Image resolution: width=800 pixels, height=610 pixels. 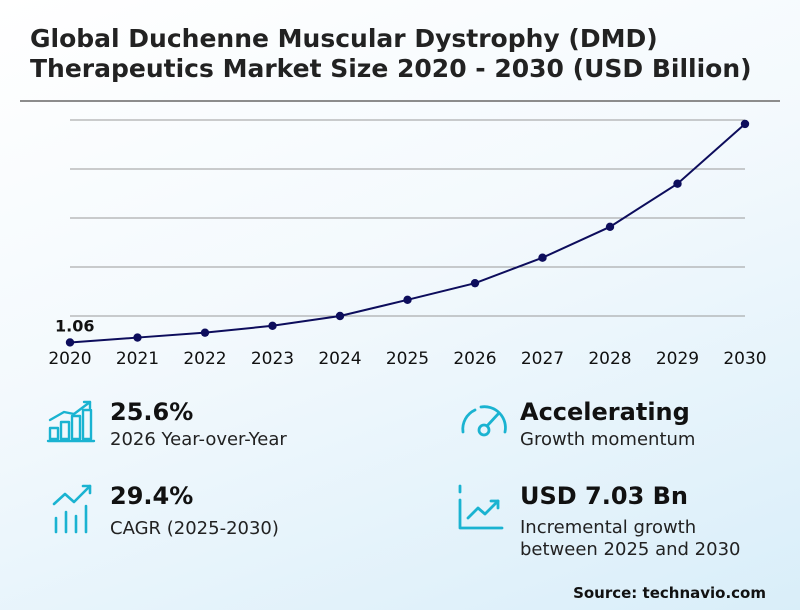 I want to click on x-tick-label-2028: 2028, so click(x=609, y=359).